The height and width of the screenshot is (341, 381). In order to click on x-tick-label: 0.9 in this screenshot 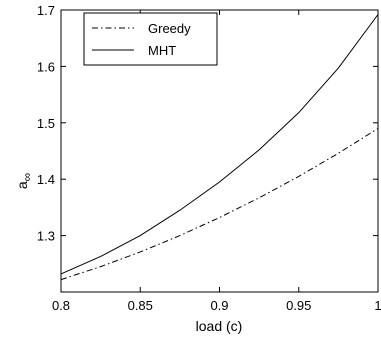, I will do `click(219, 305)`.